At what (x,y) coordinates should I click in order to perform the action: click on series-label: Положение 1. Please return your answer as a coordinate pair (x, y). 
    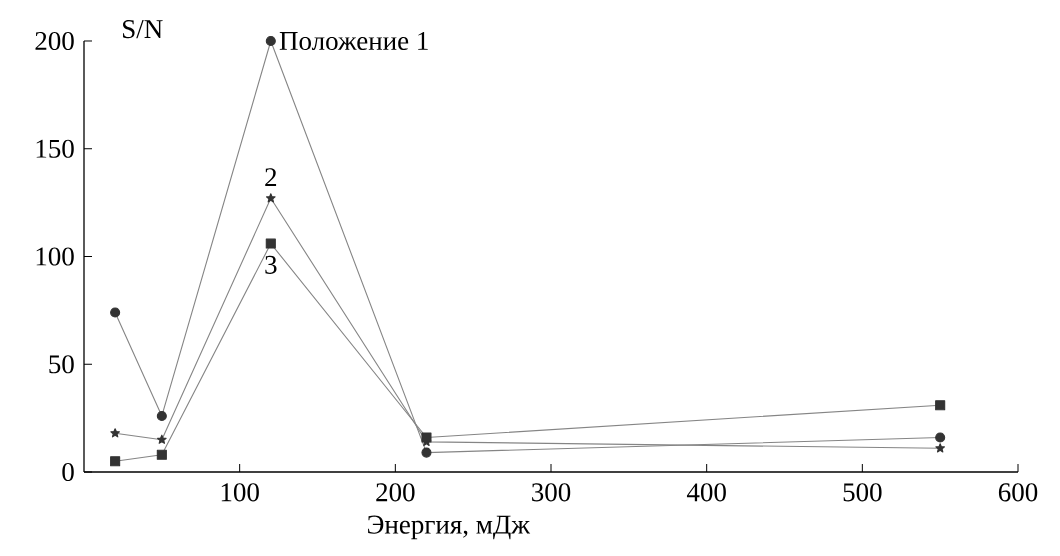
    Looking at the image, I should click on (353, 41).